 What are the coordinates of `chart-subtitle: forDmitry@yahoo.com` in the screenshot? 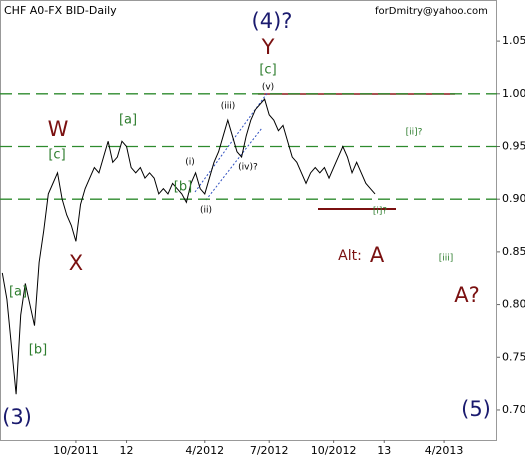 It's located at (431, 11).